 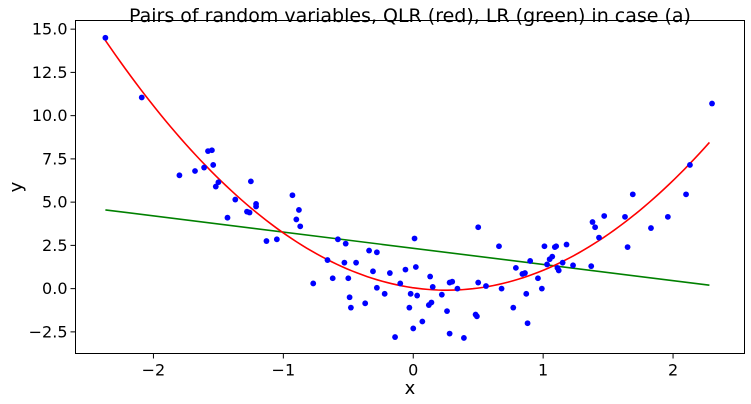 What do you see at coordinates (54, 288) in the screenshot?
I see `y-tick-label: 0.0` at bounding box center [54, 288].